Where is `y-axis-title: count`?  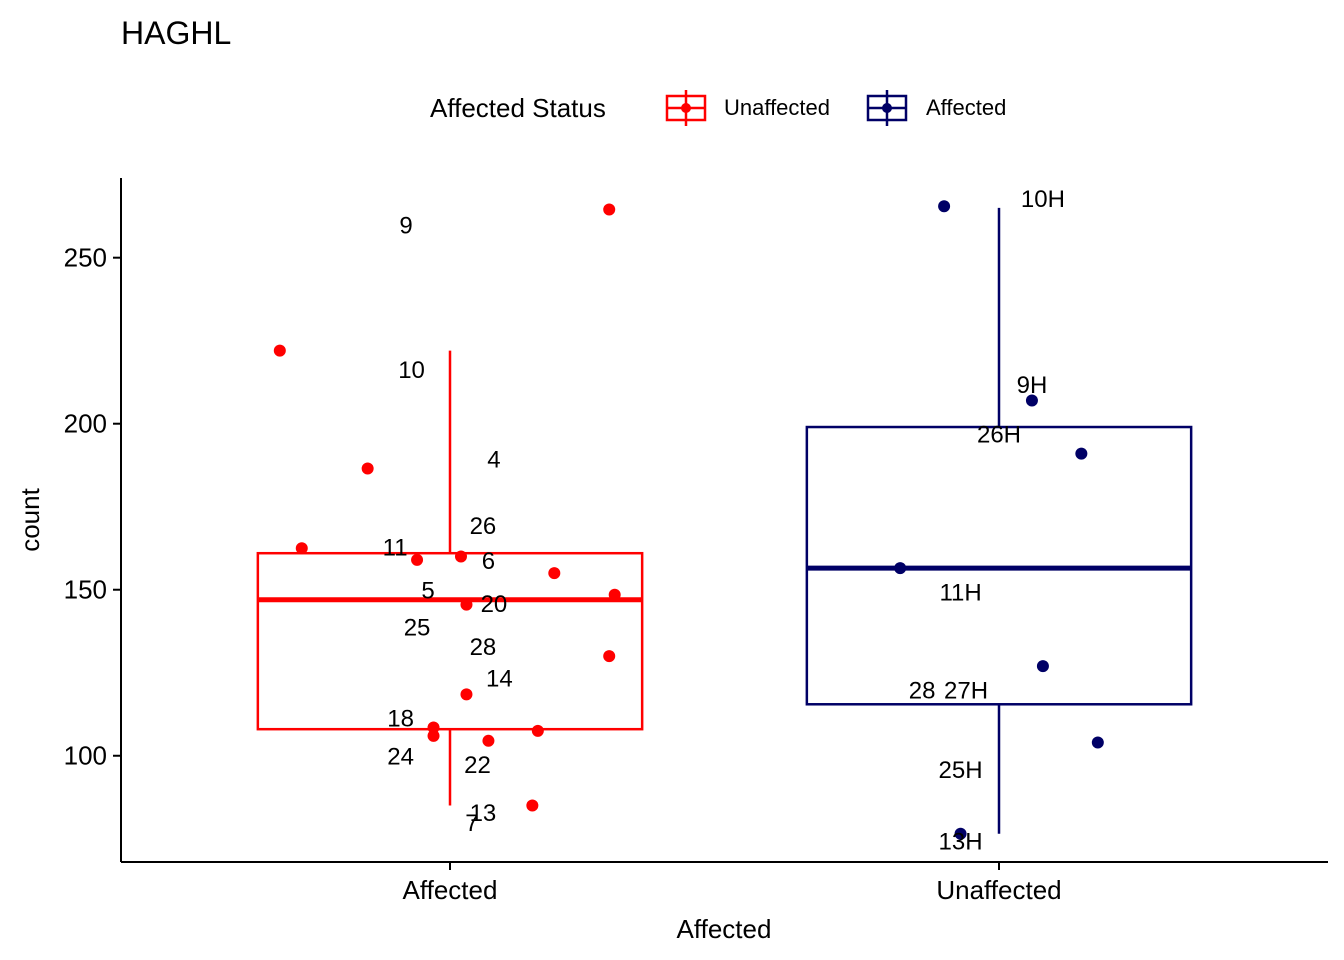
y-axis-title: count is located at coordinates (30, 519).